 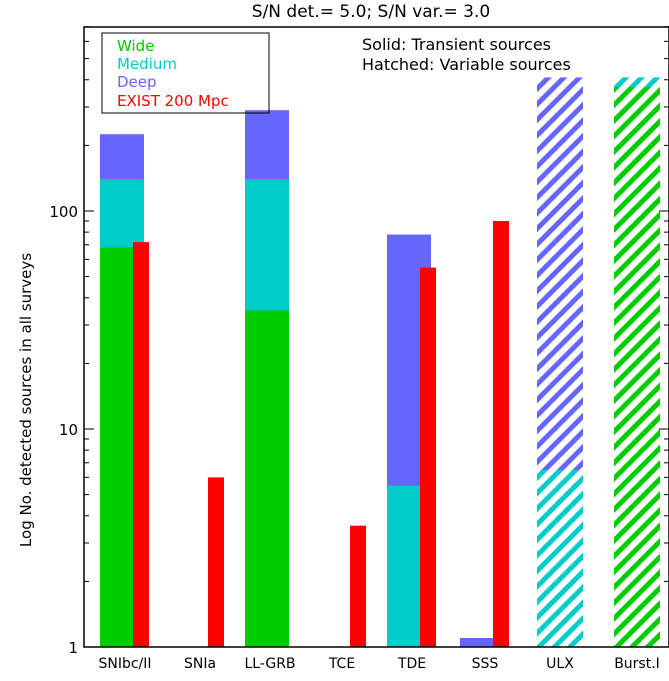 What do you see at coordinates (141, 445) in the screenshot?
I see `bar-exist-snibc-ii` at bounding box center [141, 445].